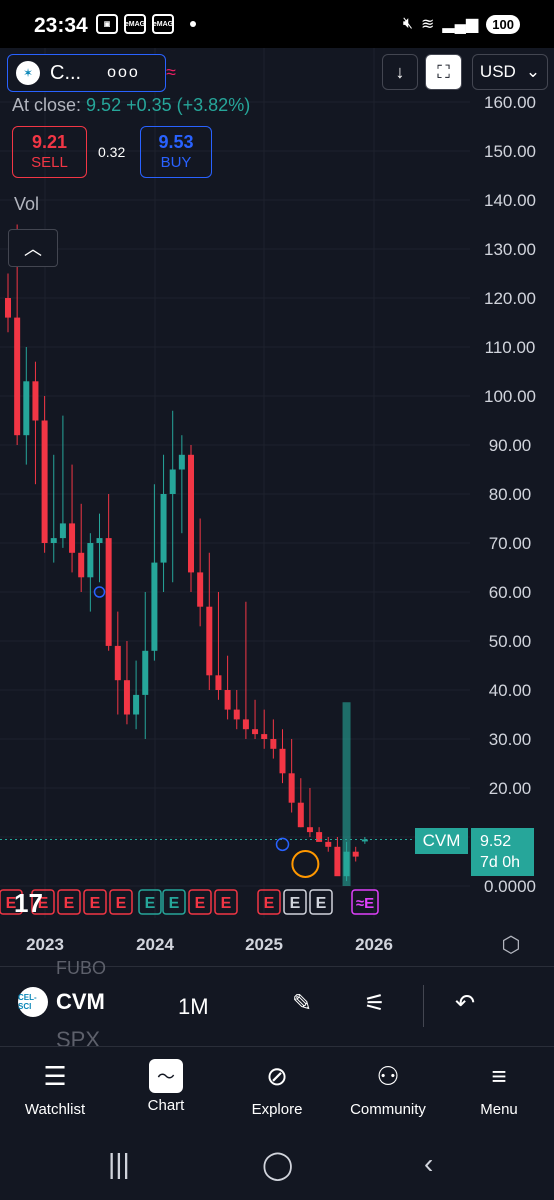  What do you see at coordinates (55, 1109) in the screenshot?
I see `nav-label: Watchlist` at bounding box center [55, 1109].